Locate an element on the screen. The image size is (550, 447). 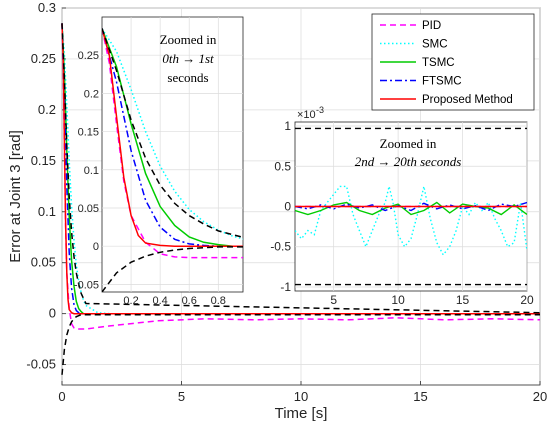
inset1-title-line-1: Zoomed in is located at coordinates (188, 39).